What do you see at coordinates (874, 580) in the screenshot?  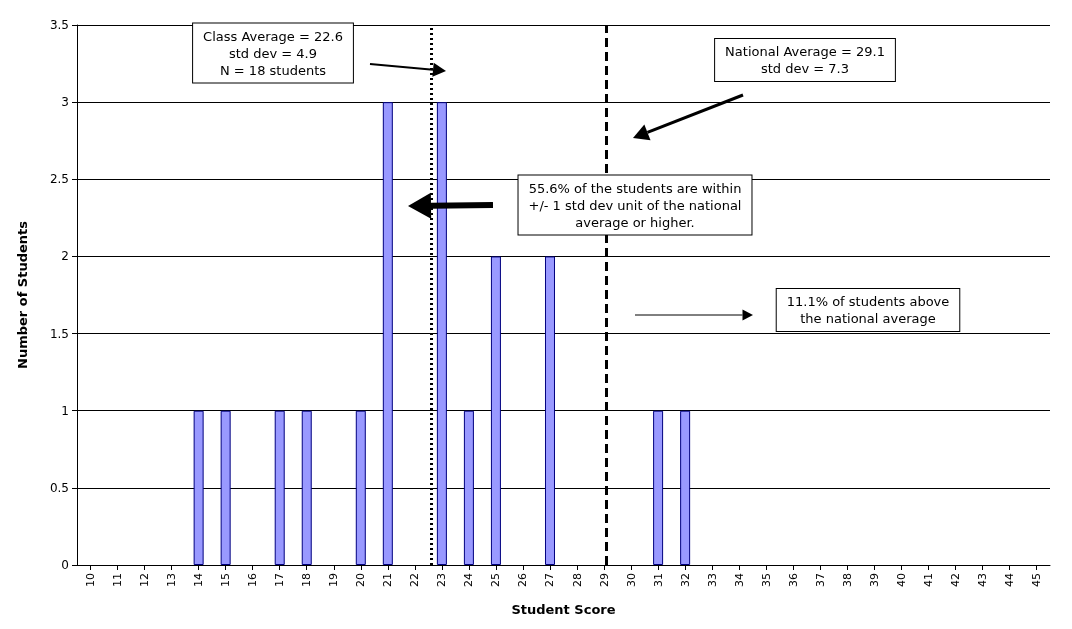 I see `x-tick-label: 39` at bounding box center [874, 580].